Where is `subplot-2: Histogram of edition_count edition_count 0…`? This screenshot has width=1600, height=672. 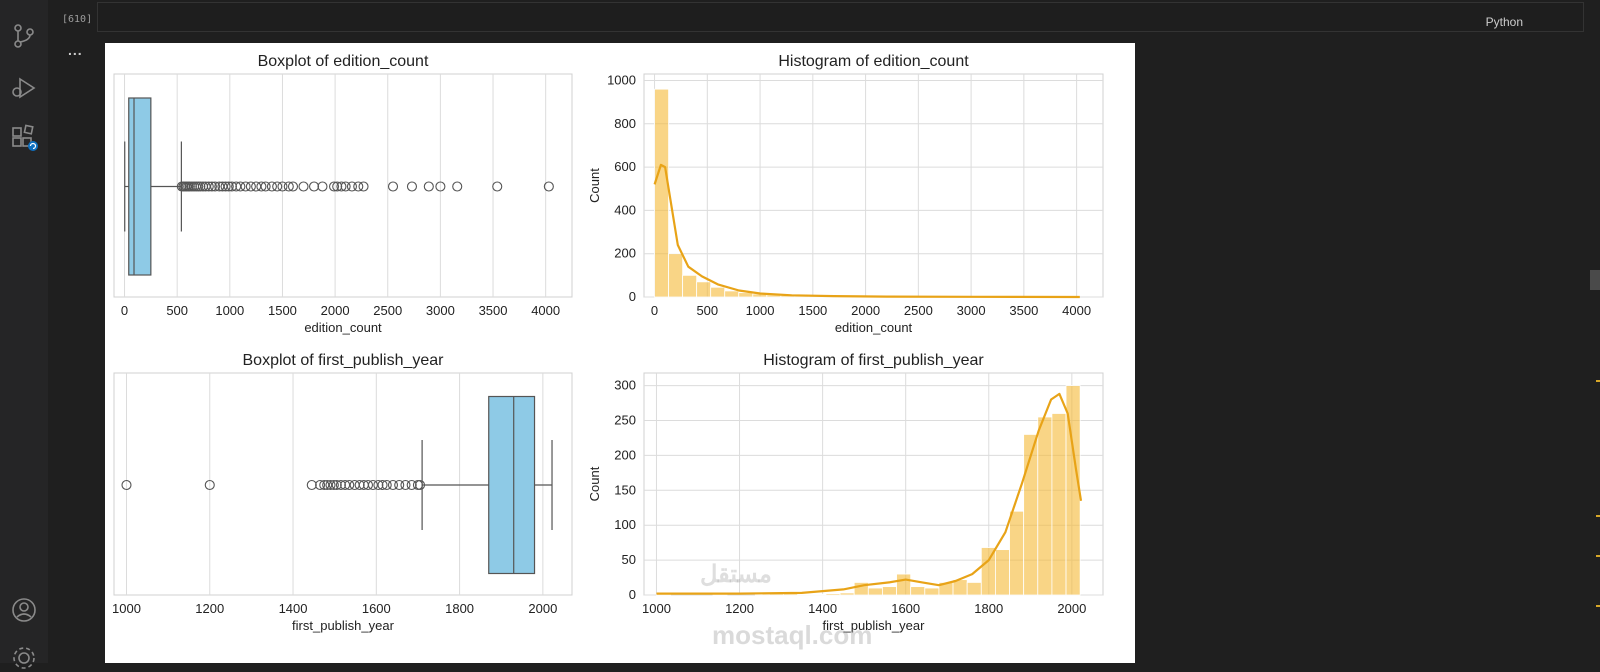
subplot-2: Histogram of edition_count edition_count 0… is located at coordinates (845, 194).